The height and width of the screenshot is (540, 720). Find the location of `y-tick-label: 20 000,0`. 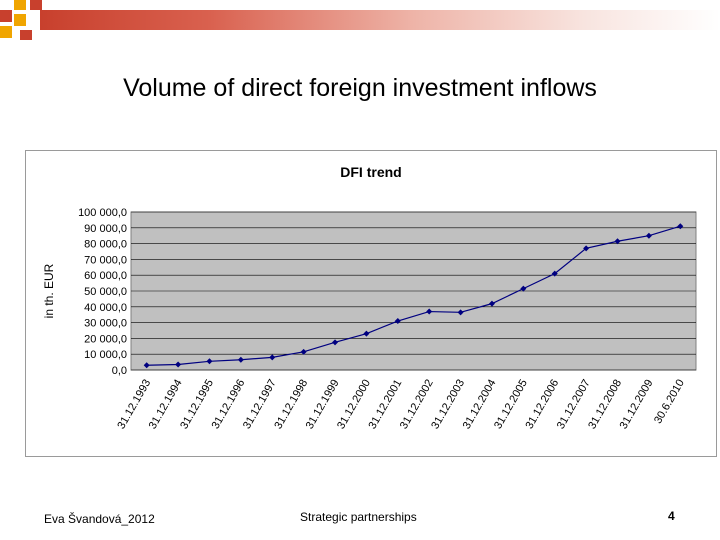

y-tick-label: 20 000,0 is located at coordinates (105, 339).